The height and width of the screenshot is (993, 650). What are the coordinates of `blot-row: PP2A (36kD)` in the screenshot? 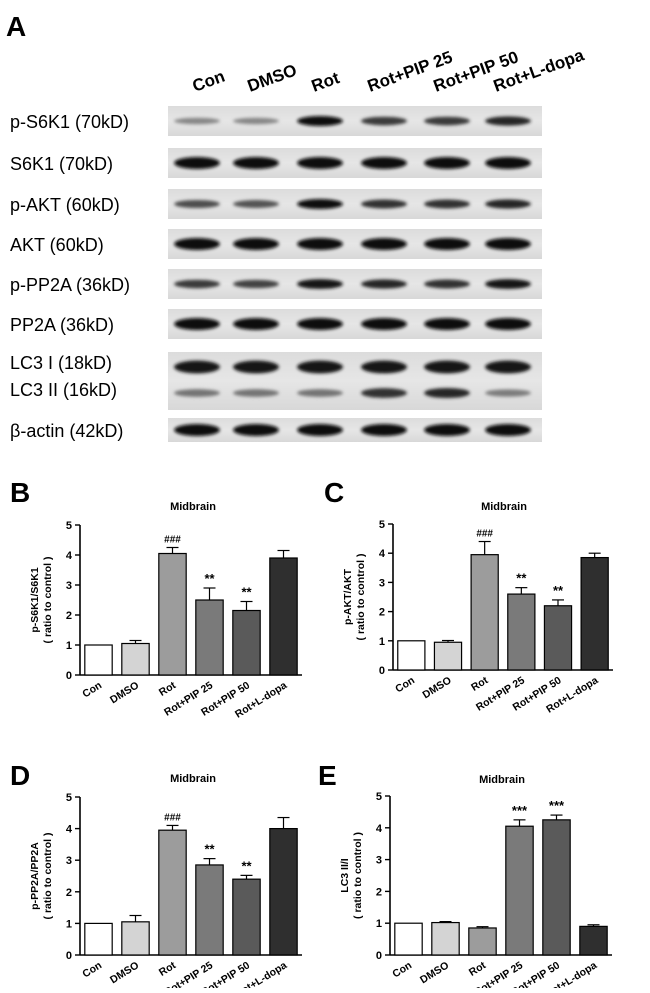 It's located at (276, 324).